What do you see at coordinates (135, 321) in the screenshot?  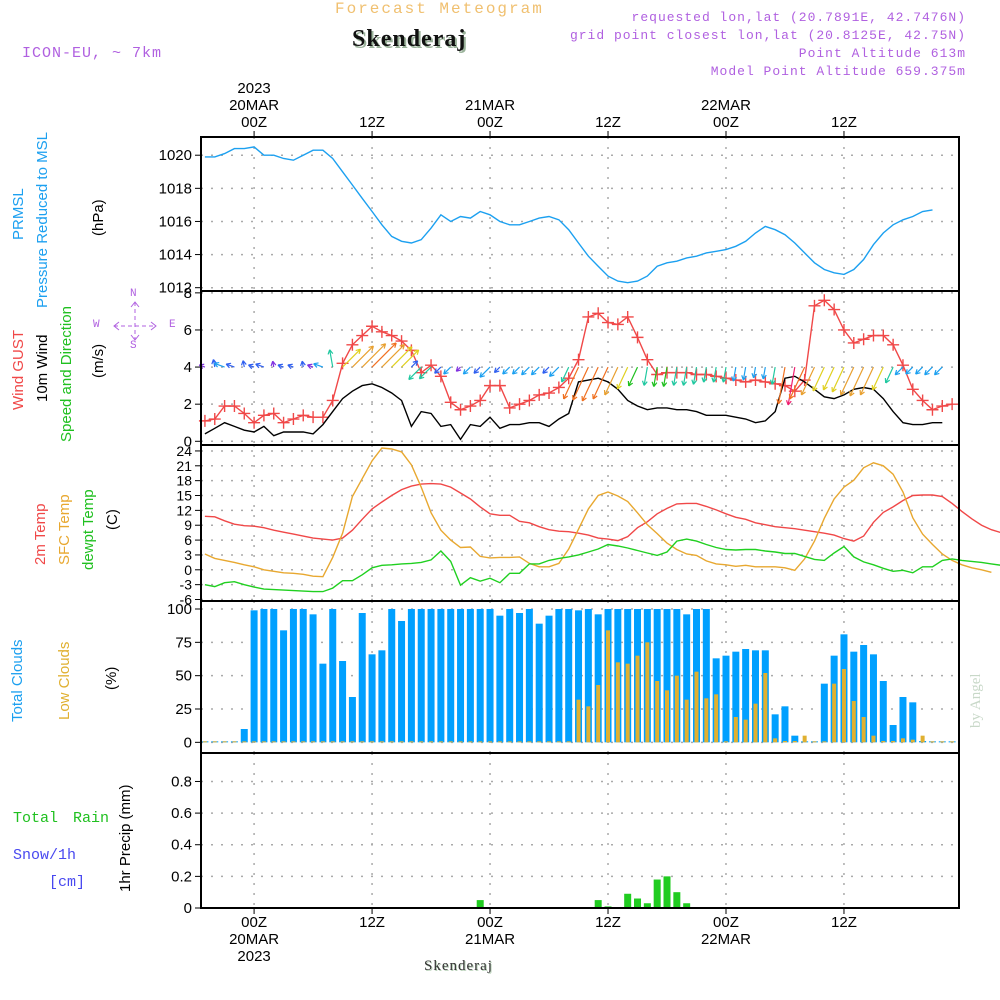 I see `compass-arrows-icon` at bounding box center [135, 321].